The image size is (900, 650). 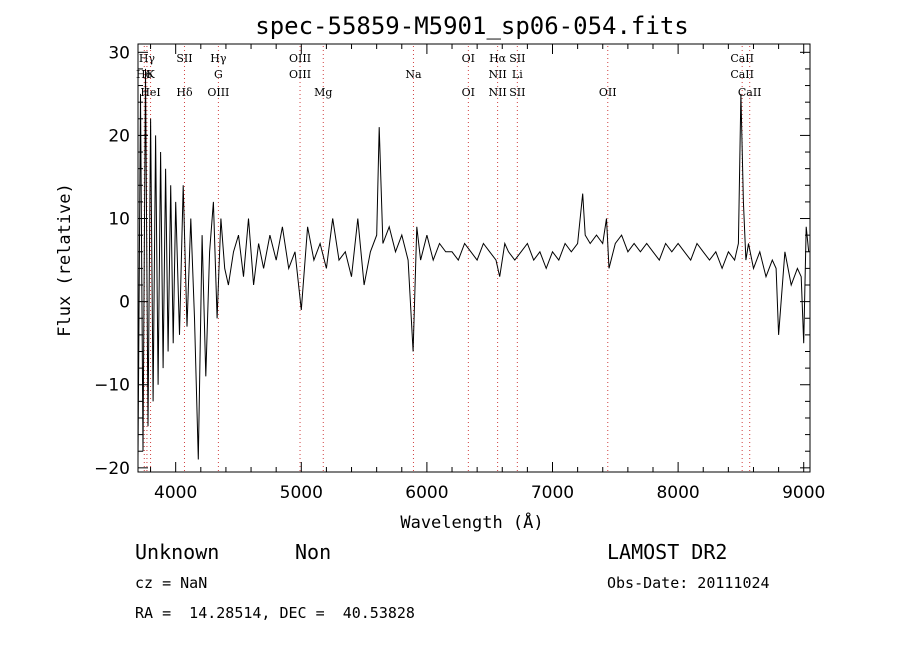 I want to click on spectral-line-label: Hδ, so click(x=184, y=92).